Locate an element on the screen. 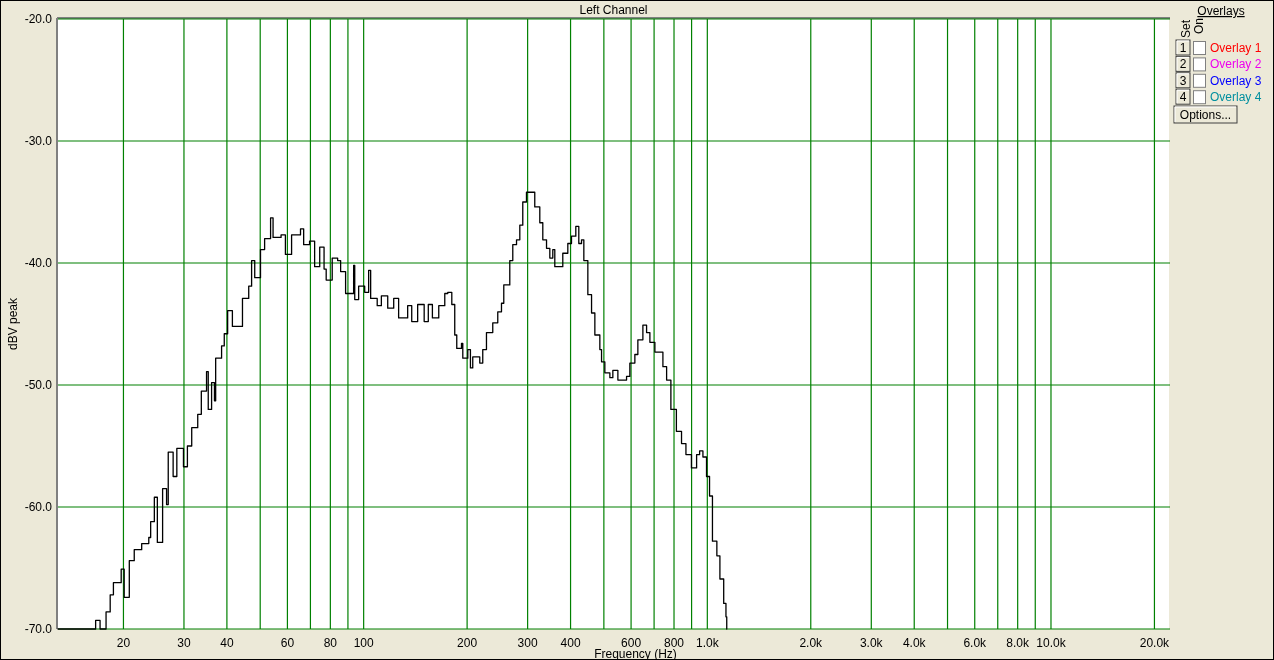 Image resolution: width=1274 pixels, height=660 pixels. x-tick-label: 1.0k is located at coordinates (707, 643).